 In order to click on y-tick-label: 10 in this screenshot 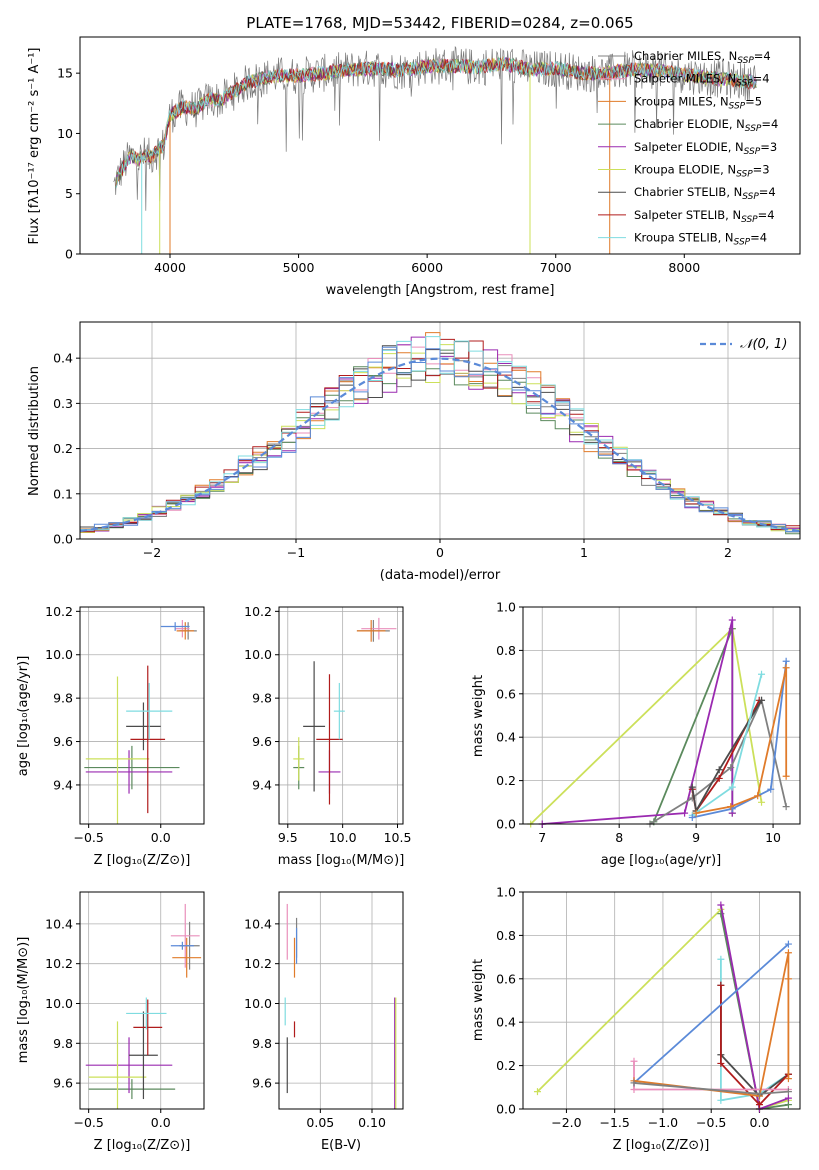, I will do `click(65, 133)`.